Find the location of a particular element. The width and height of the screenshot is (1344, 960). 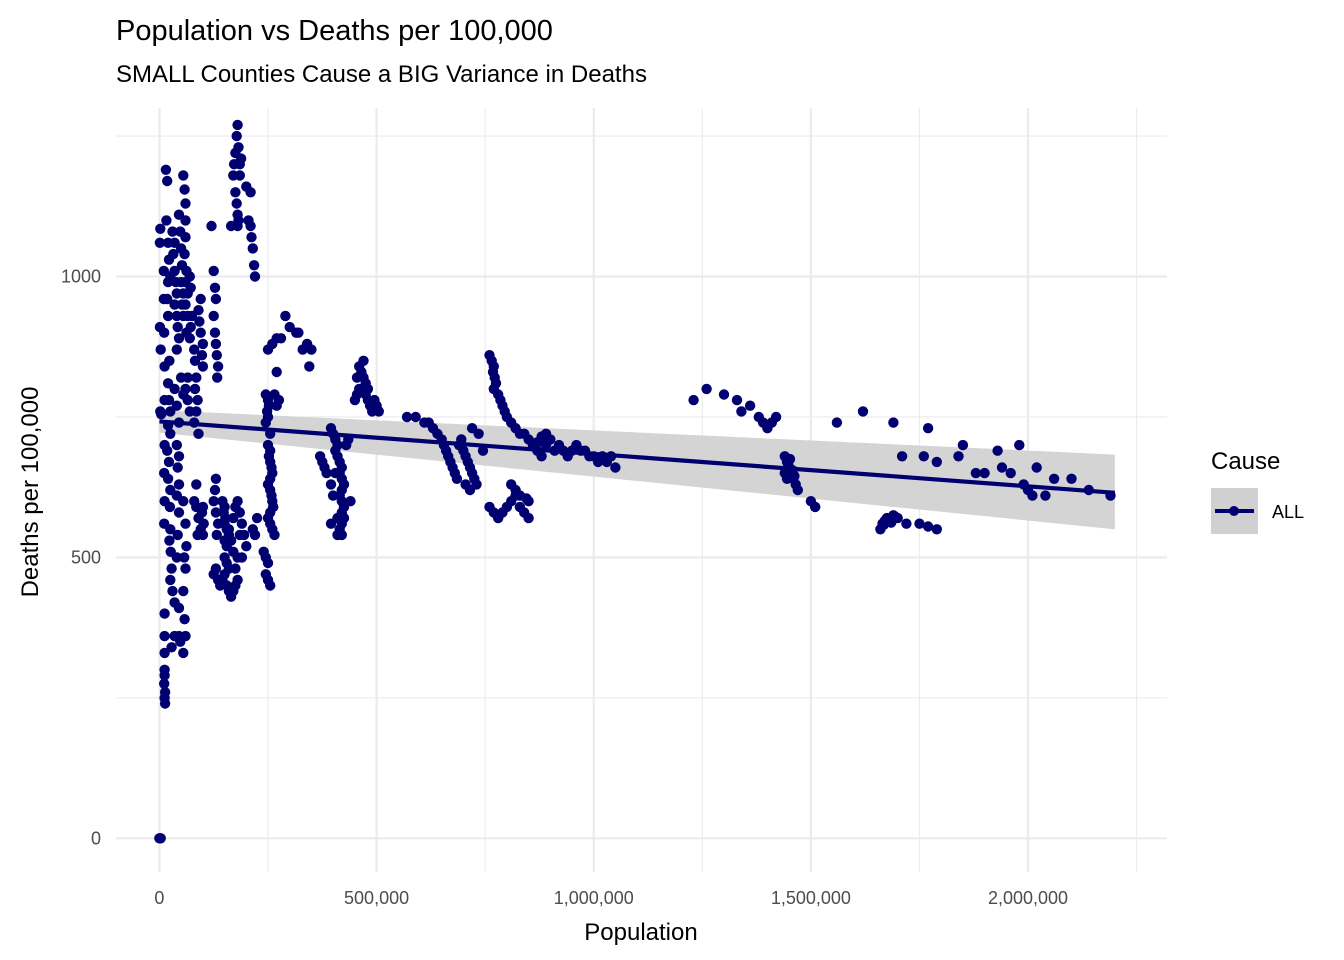

y-tick-label: 1000 is located at coordinates (81, 277).